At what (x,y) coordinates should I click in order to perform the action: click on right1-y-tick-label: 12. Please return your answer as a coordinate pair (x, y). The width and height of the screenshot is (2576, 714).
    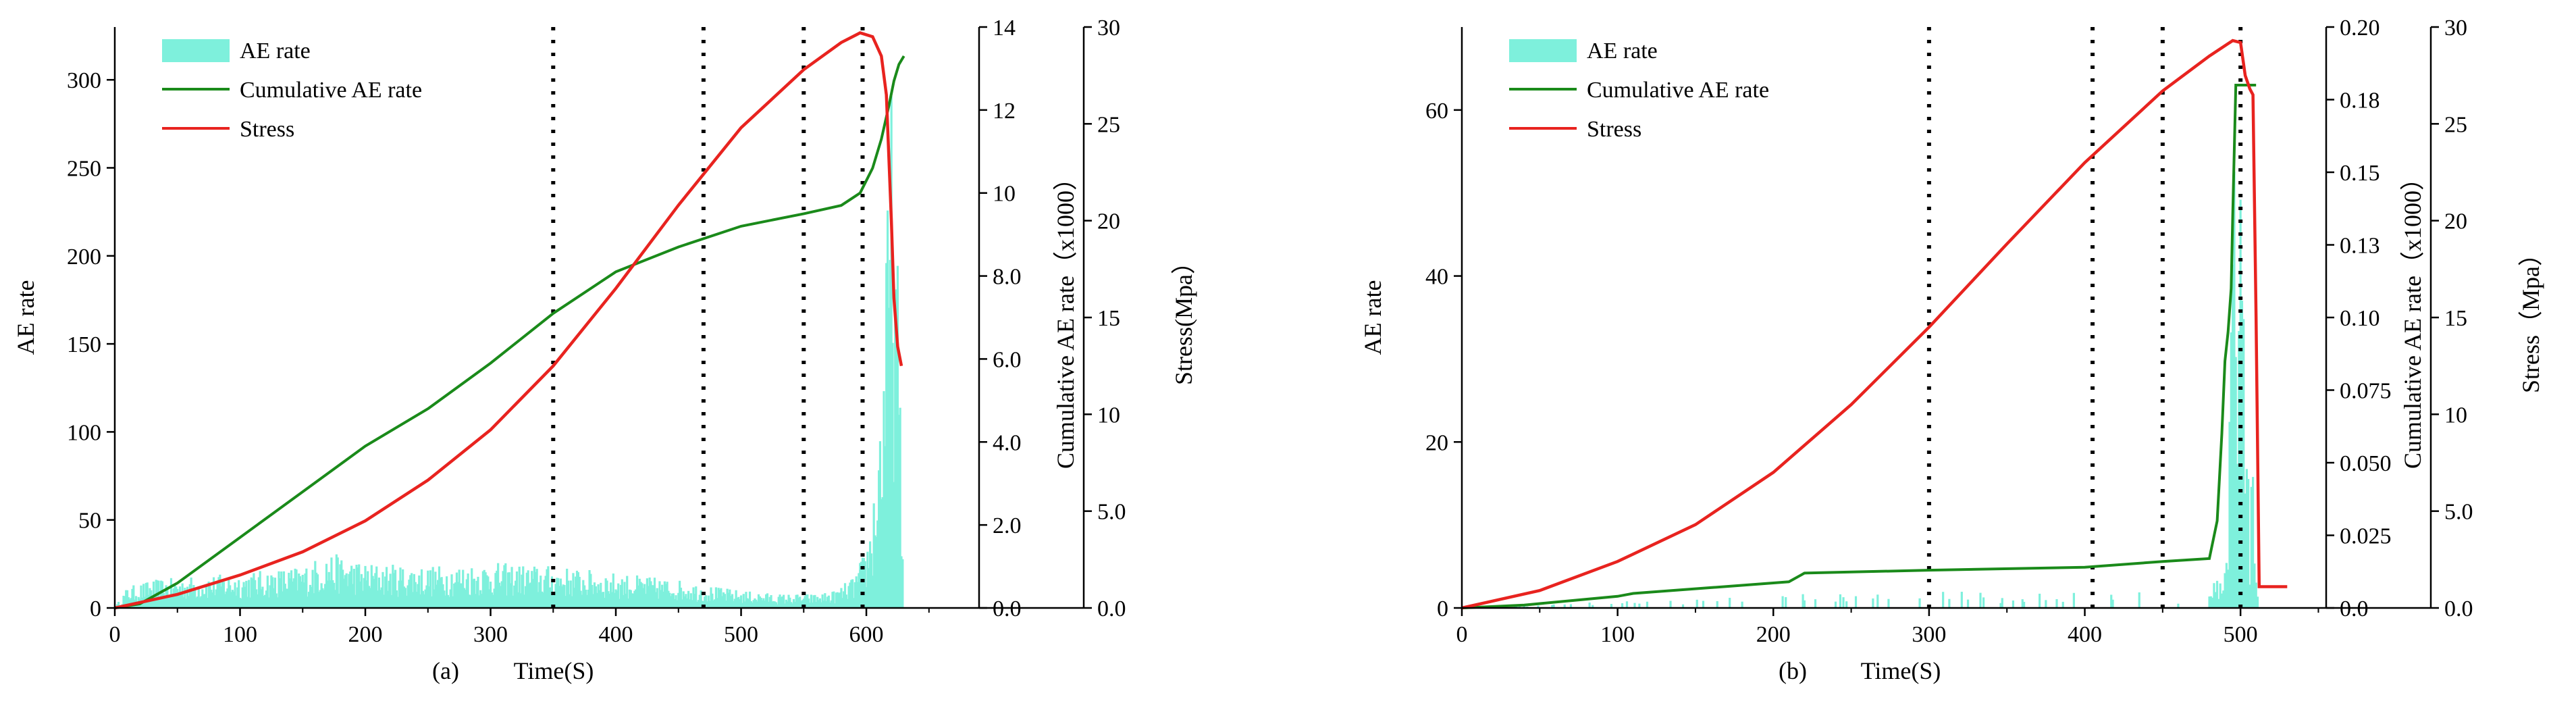
    Looking at the image, I should click on (1004, 111).